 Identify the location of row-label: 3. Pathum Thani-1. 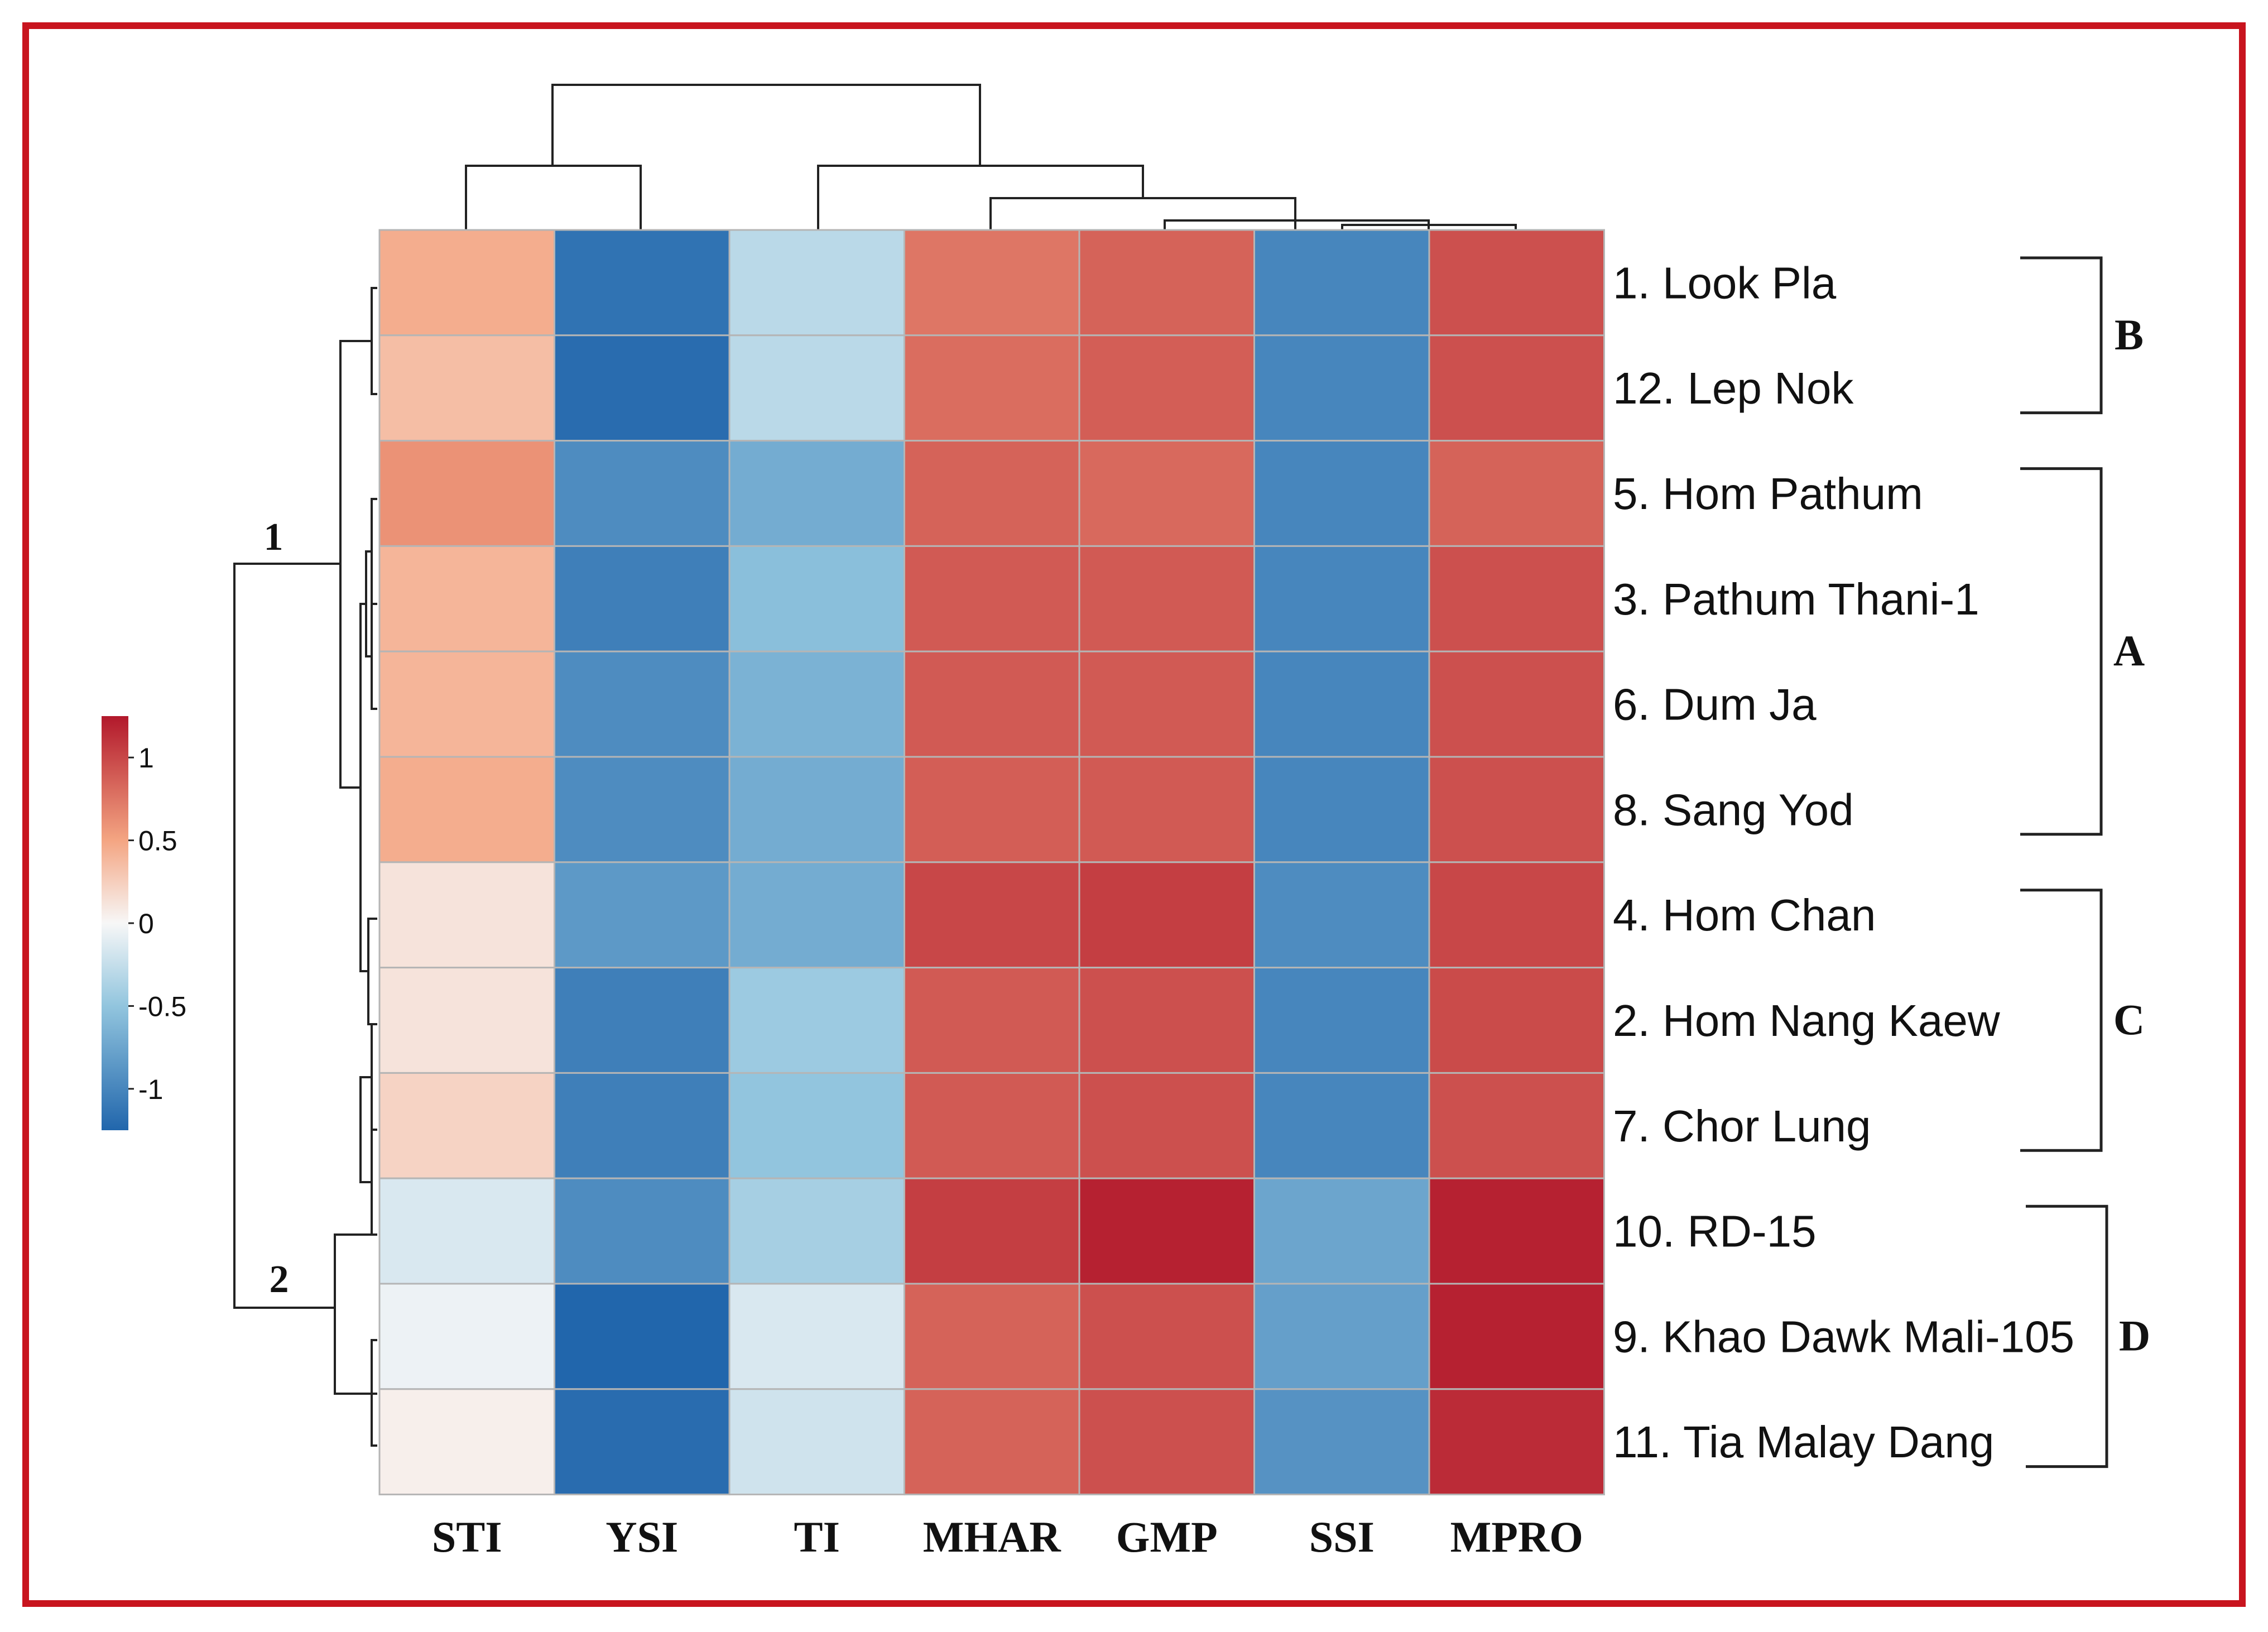
(1796, 599).